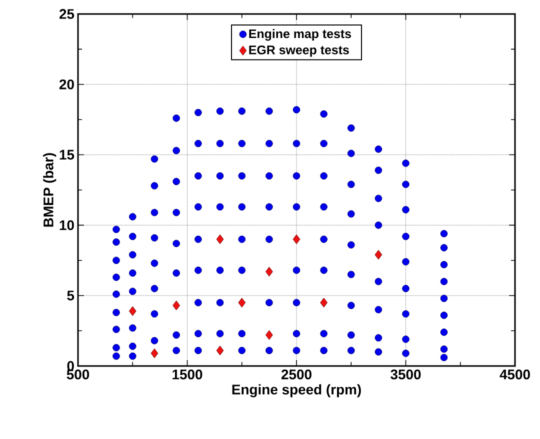 Image resolution: width=540 pixels, height=439 pixels. I want to click on x-tick-label: 2500, so click(296, 374).